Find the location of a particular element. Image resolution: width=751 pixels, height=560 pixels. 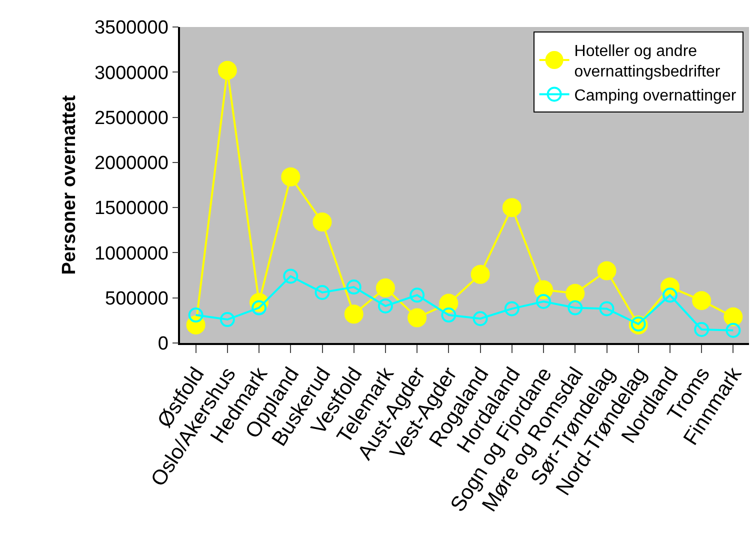

y-tick-label: 1500000 is located at coordinates (131, 209).